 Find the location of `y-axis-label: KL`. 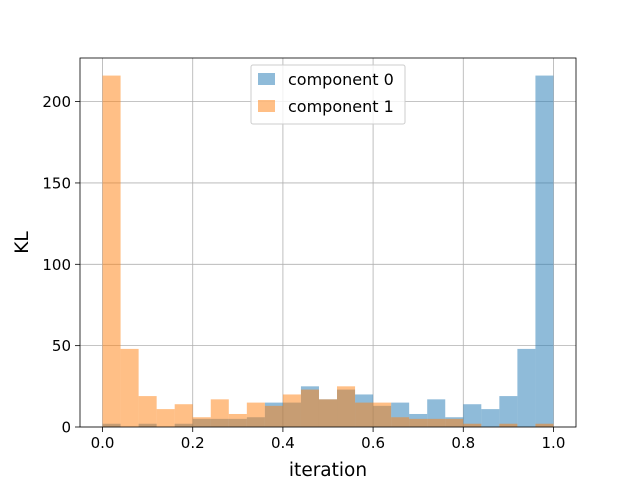

y-axis-label: KL is located at coordinates (22, 242).